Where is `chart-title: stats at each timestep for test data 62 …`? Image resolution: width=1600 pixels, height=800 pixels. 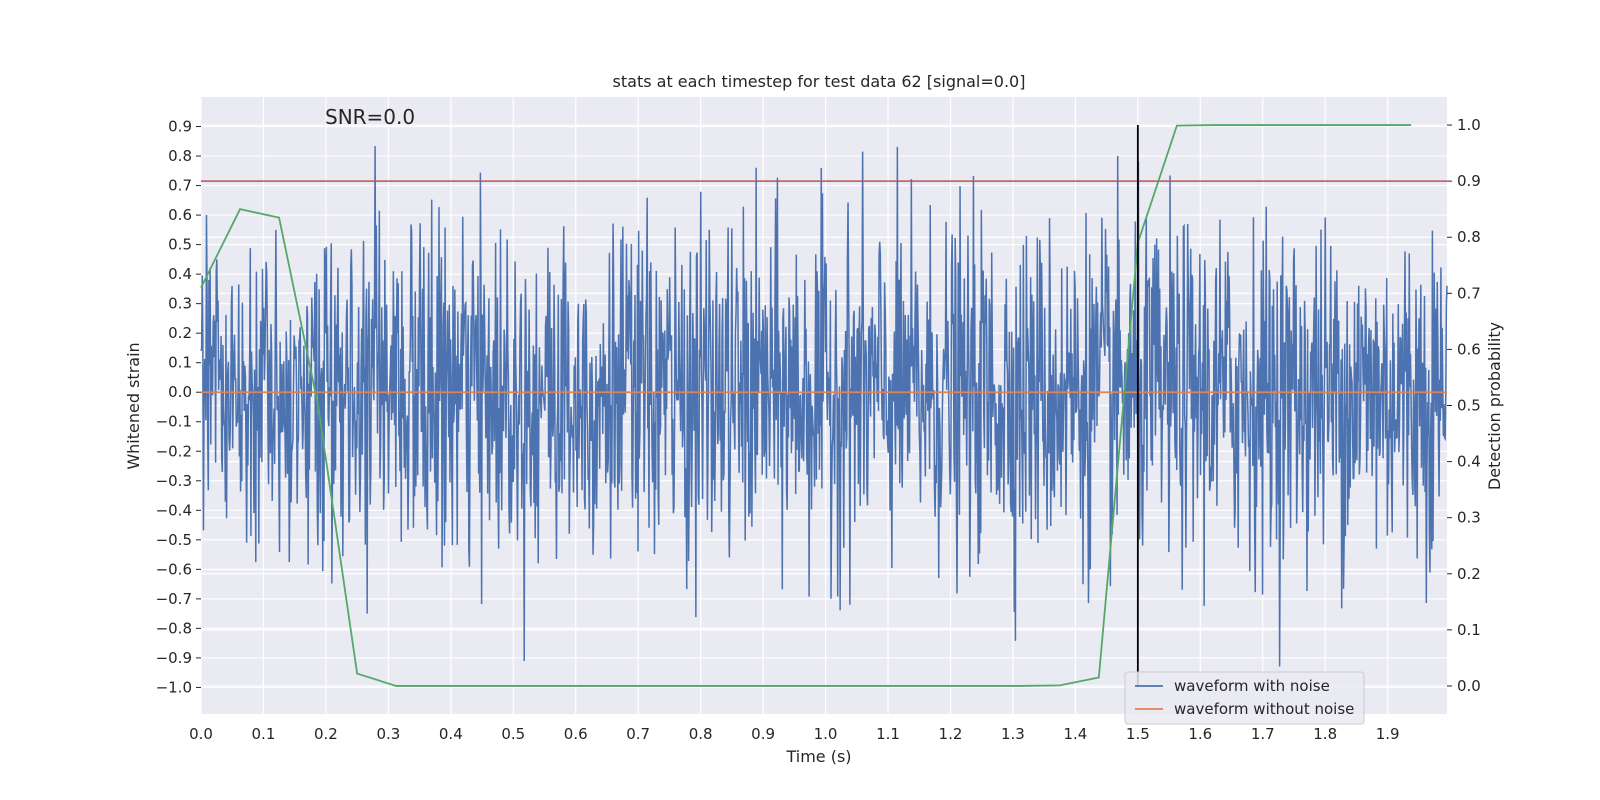 chart-title: stats at each timestep for test data 62 … is located at coordinates (819, 81).